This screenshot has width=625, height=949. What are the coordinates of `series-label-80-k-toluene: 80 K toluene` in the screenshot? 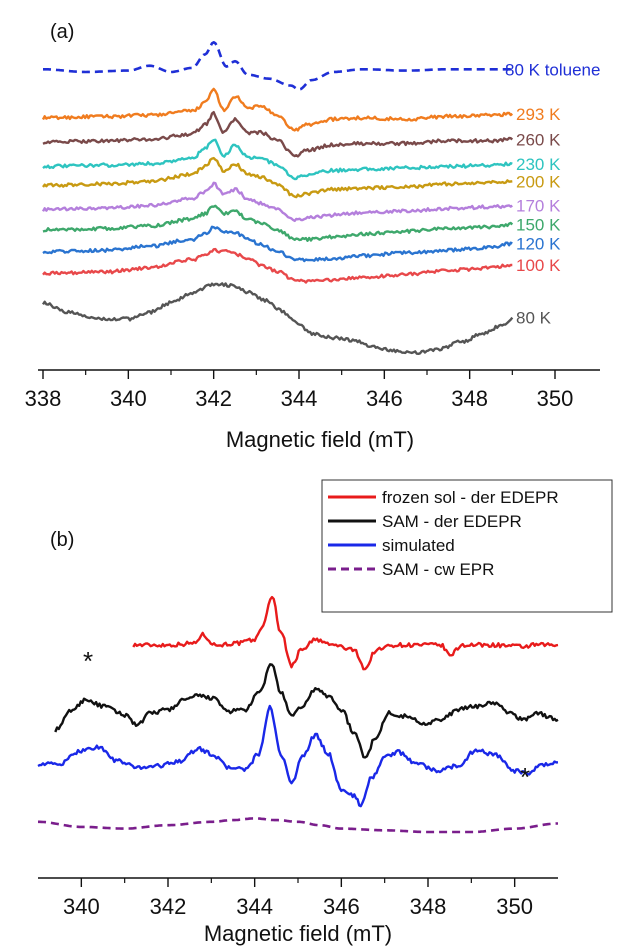 It's located at (552, 69).